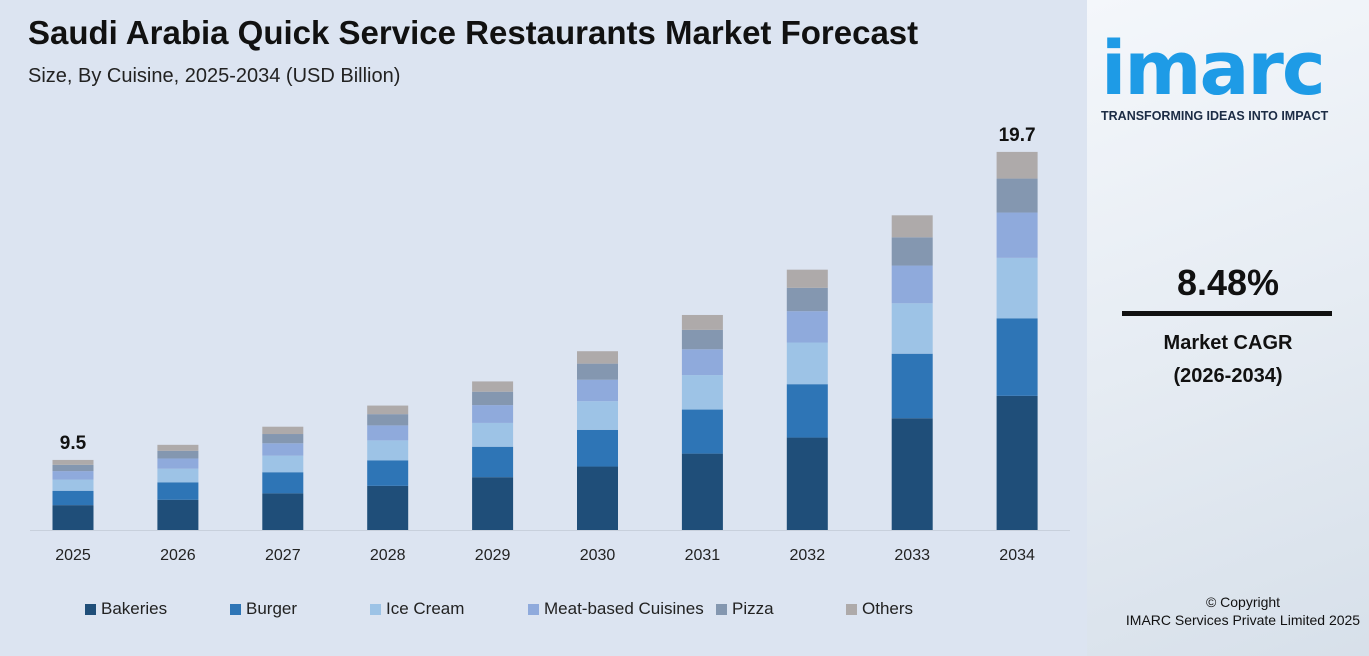 Image resolution: width=1369 pixels, height=656 pixels. I want to click on bar-segment-ice-cream-2025, so click(73, 485).